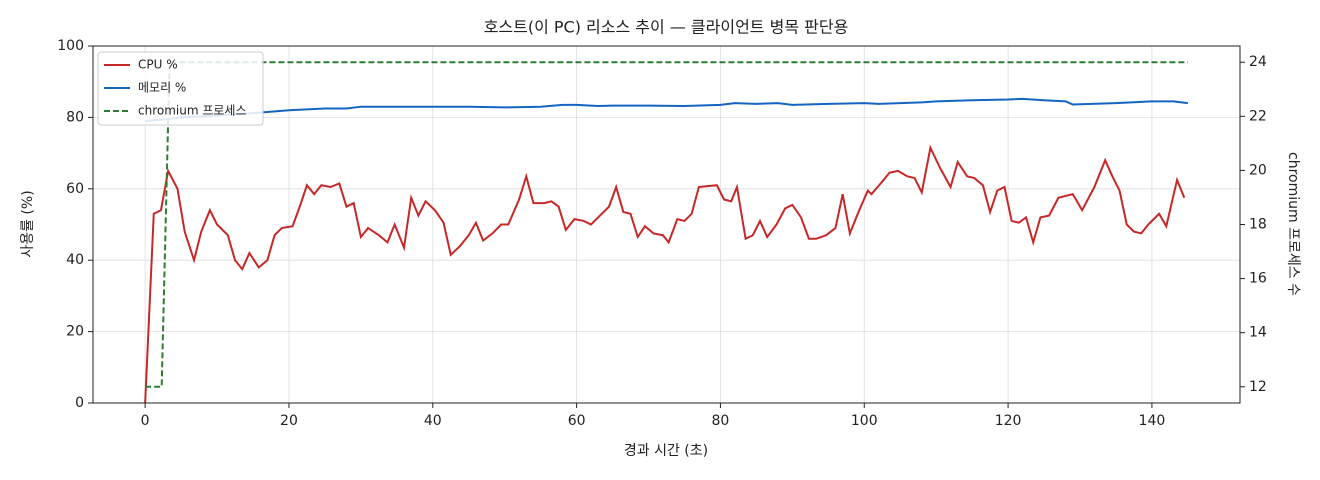  I want to click on x-axis-label: 경과 시간 (초), so click(666, 451).